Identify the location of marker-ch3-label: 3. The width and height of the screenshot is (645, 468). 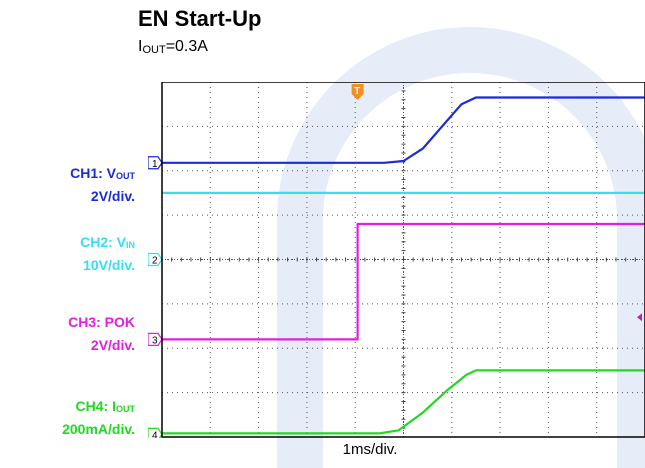
(155, 340).